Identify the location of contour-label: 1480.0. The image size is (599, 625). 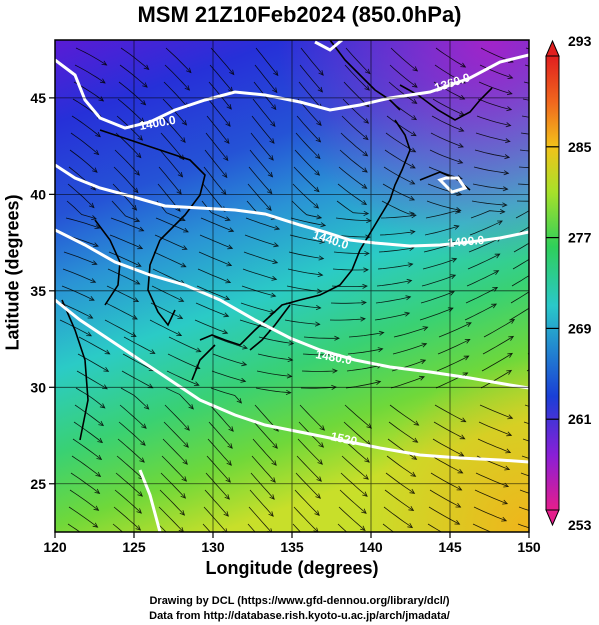
(333, 357).